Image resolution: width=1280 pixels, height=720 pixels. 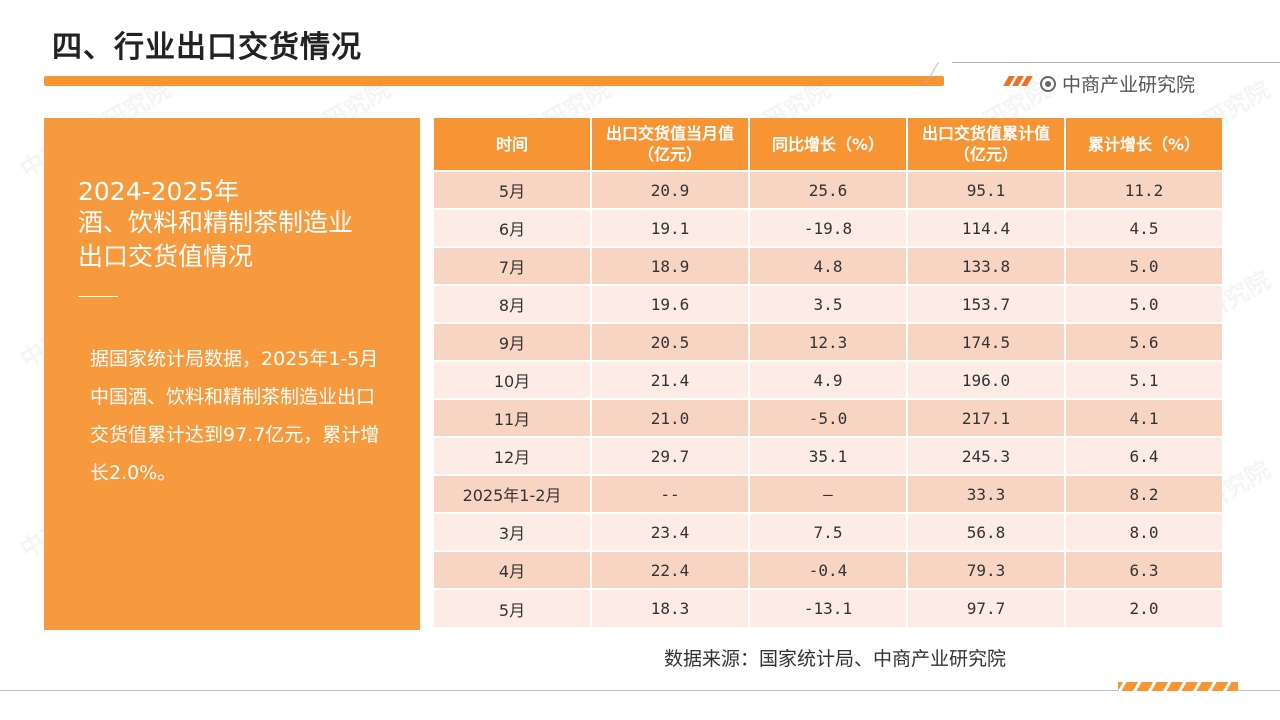 I want to click on table-row: 5月 18.3 -13.1 97.7 2.0, so click(x=828, y=607).